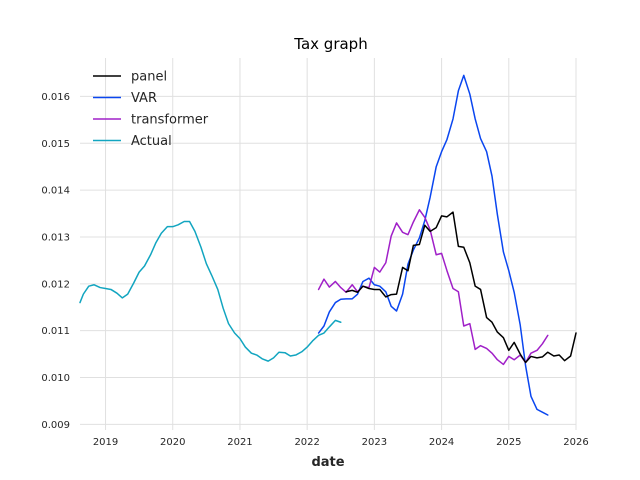  Describe the element at coordinates (55, 191) in the screenshot. I see `y-tick-label: 0.014` at that location.